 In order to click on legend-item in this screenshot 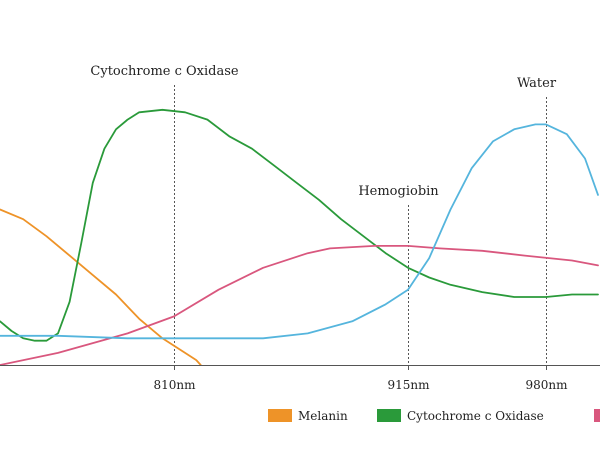, I will do `click(597, 415)`.